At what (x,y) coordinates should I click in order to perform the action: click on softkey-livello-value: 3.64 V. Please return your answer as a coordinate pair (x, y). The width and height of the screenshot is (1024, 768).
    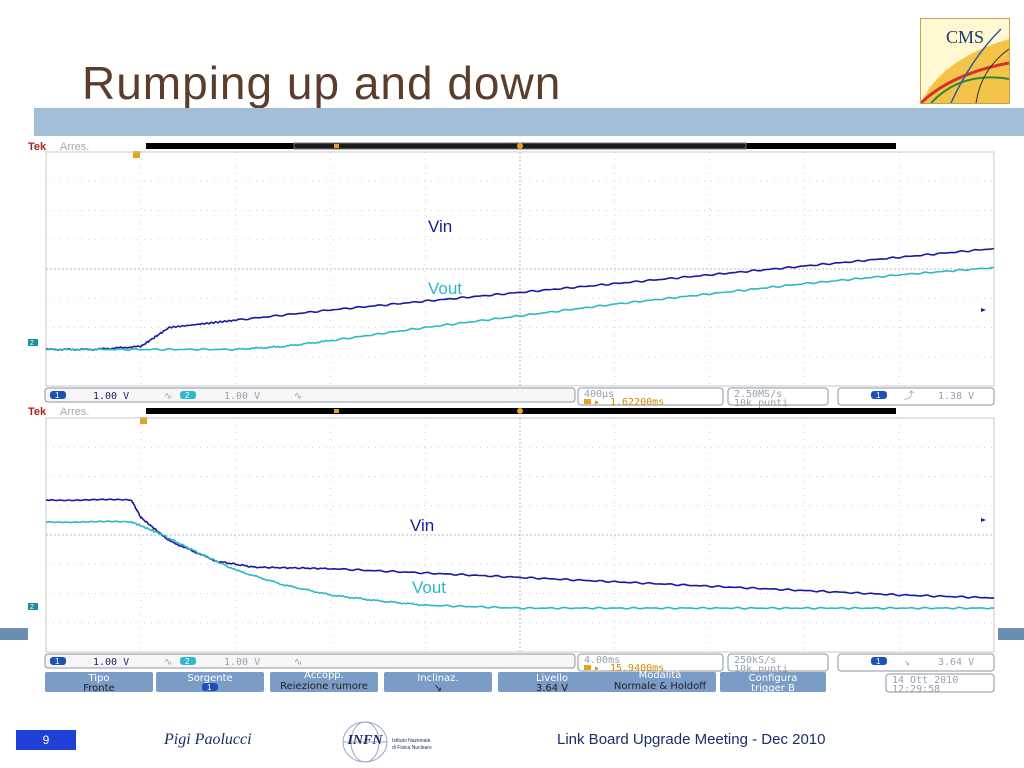
    Looking at the image, I should click on (552, 688).